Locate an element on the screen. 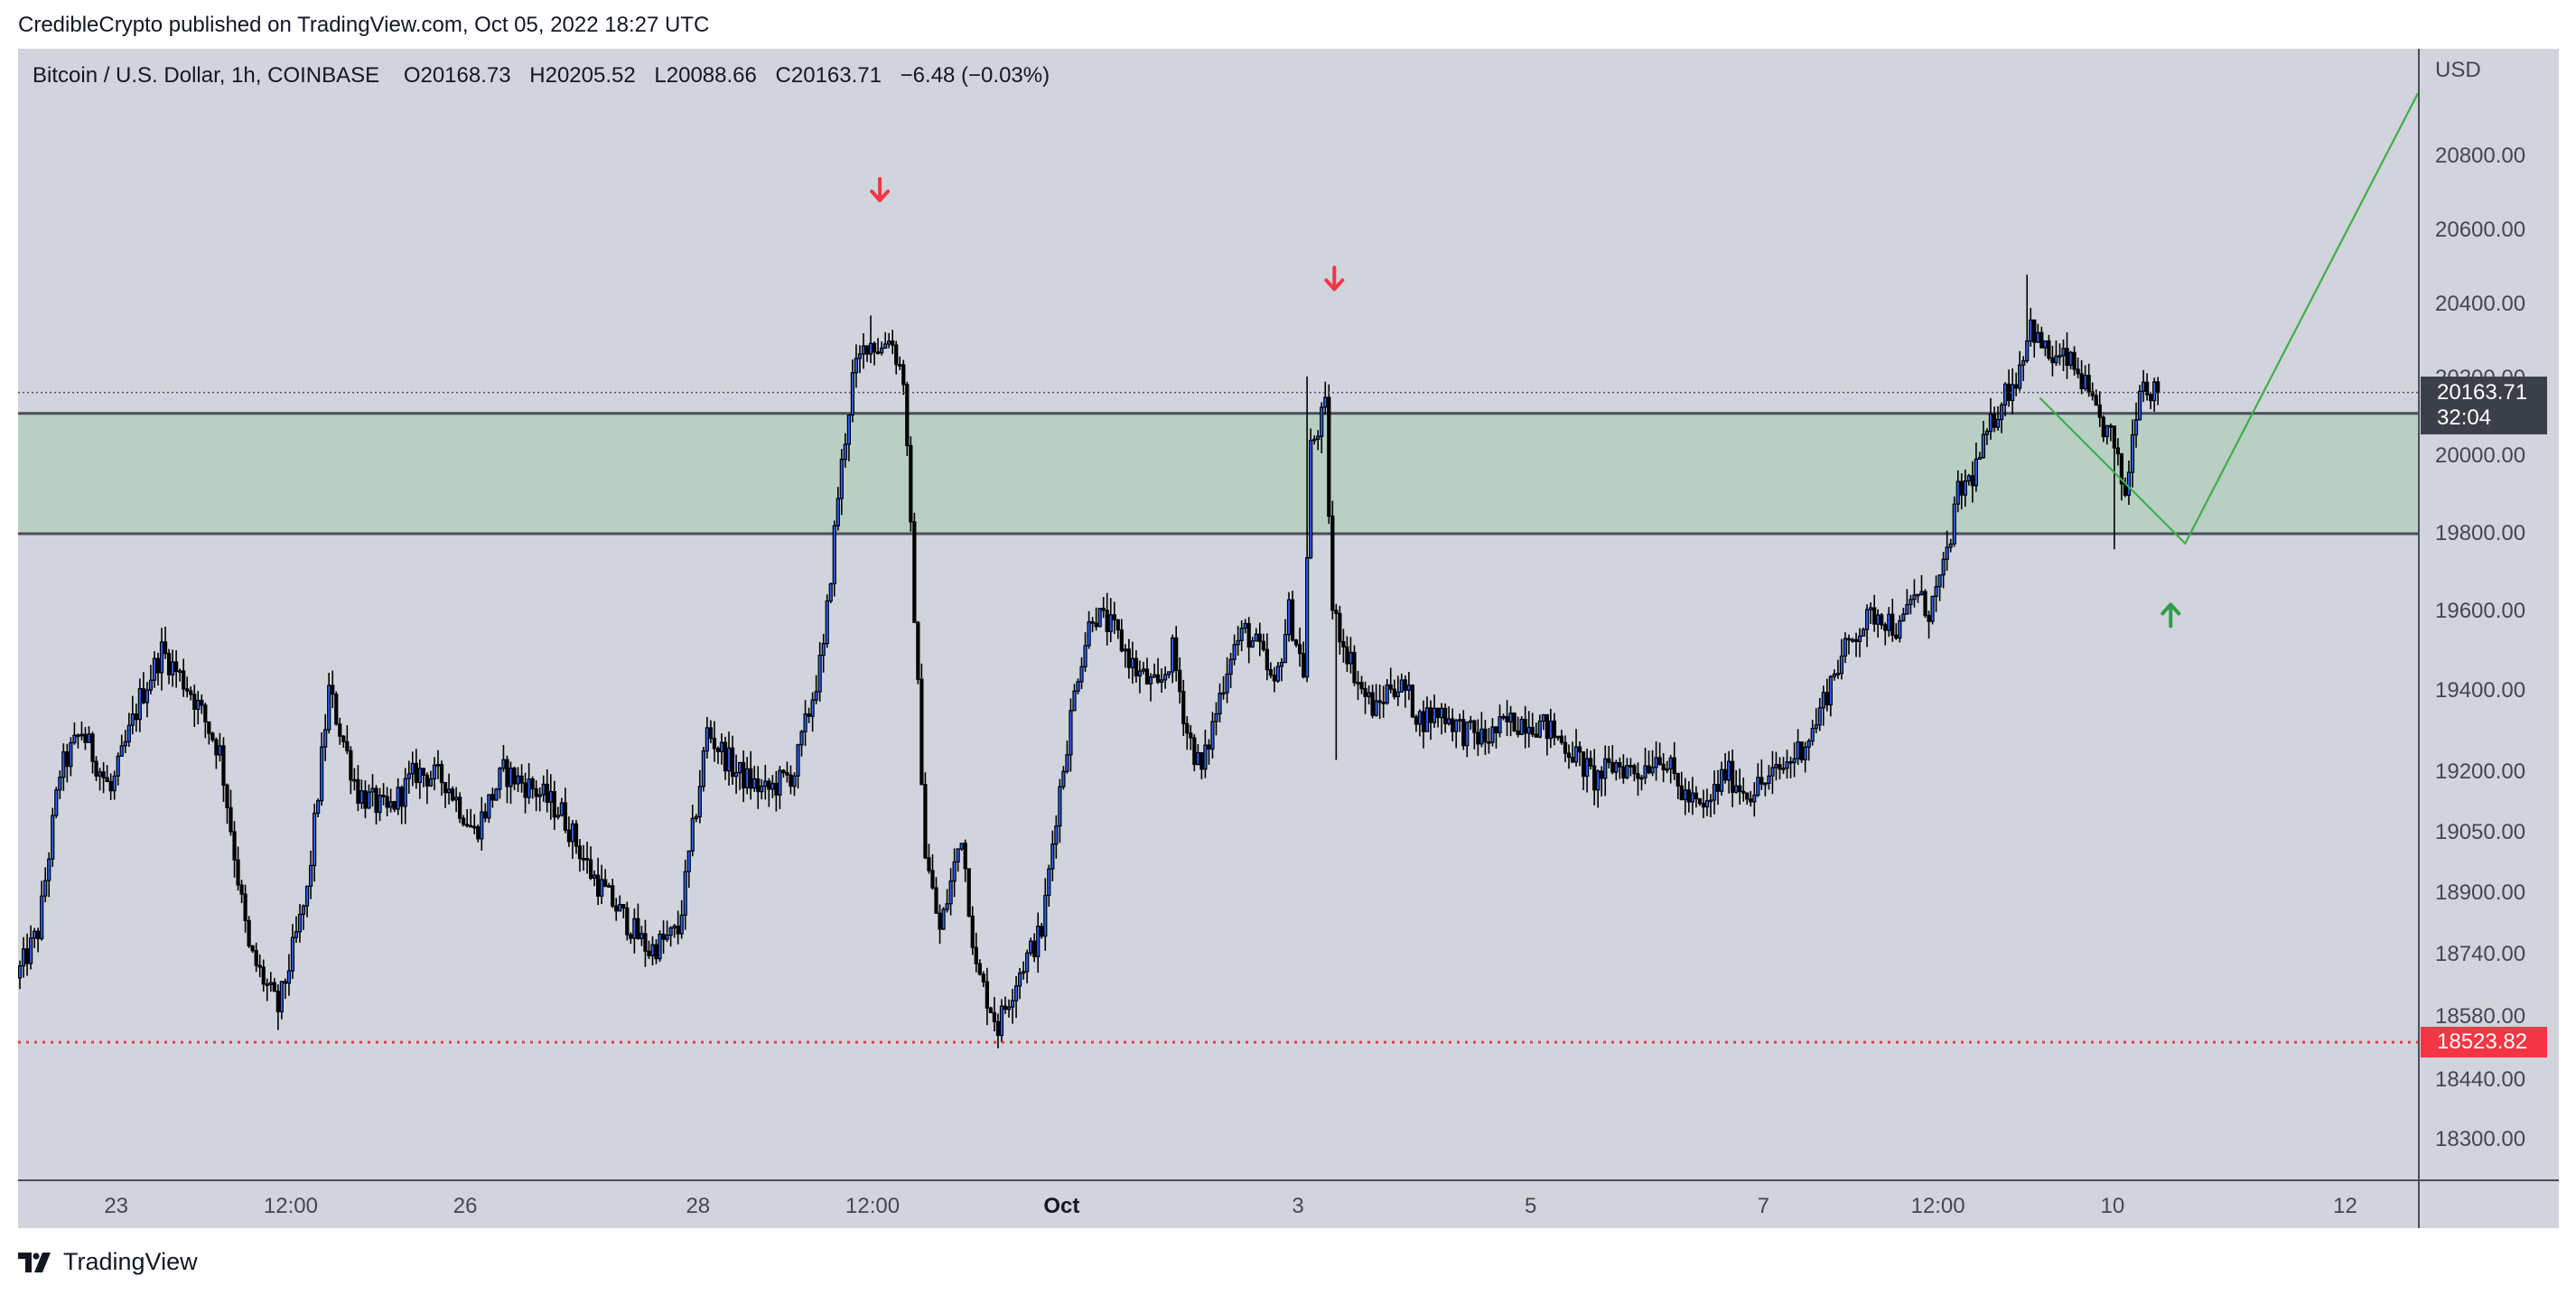 The image size is (2576, 1295). high-label: H is located at coordinates (537, 75).